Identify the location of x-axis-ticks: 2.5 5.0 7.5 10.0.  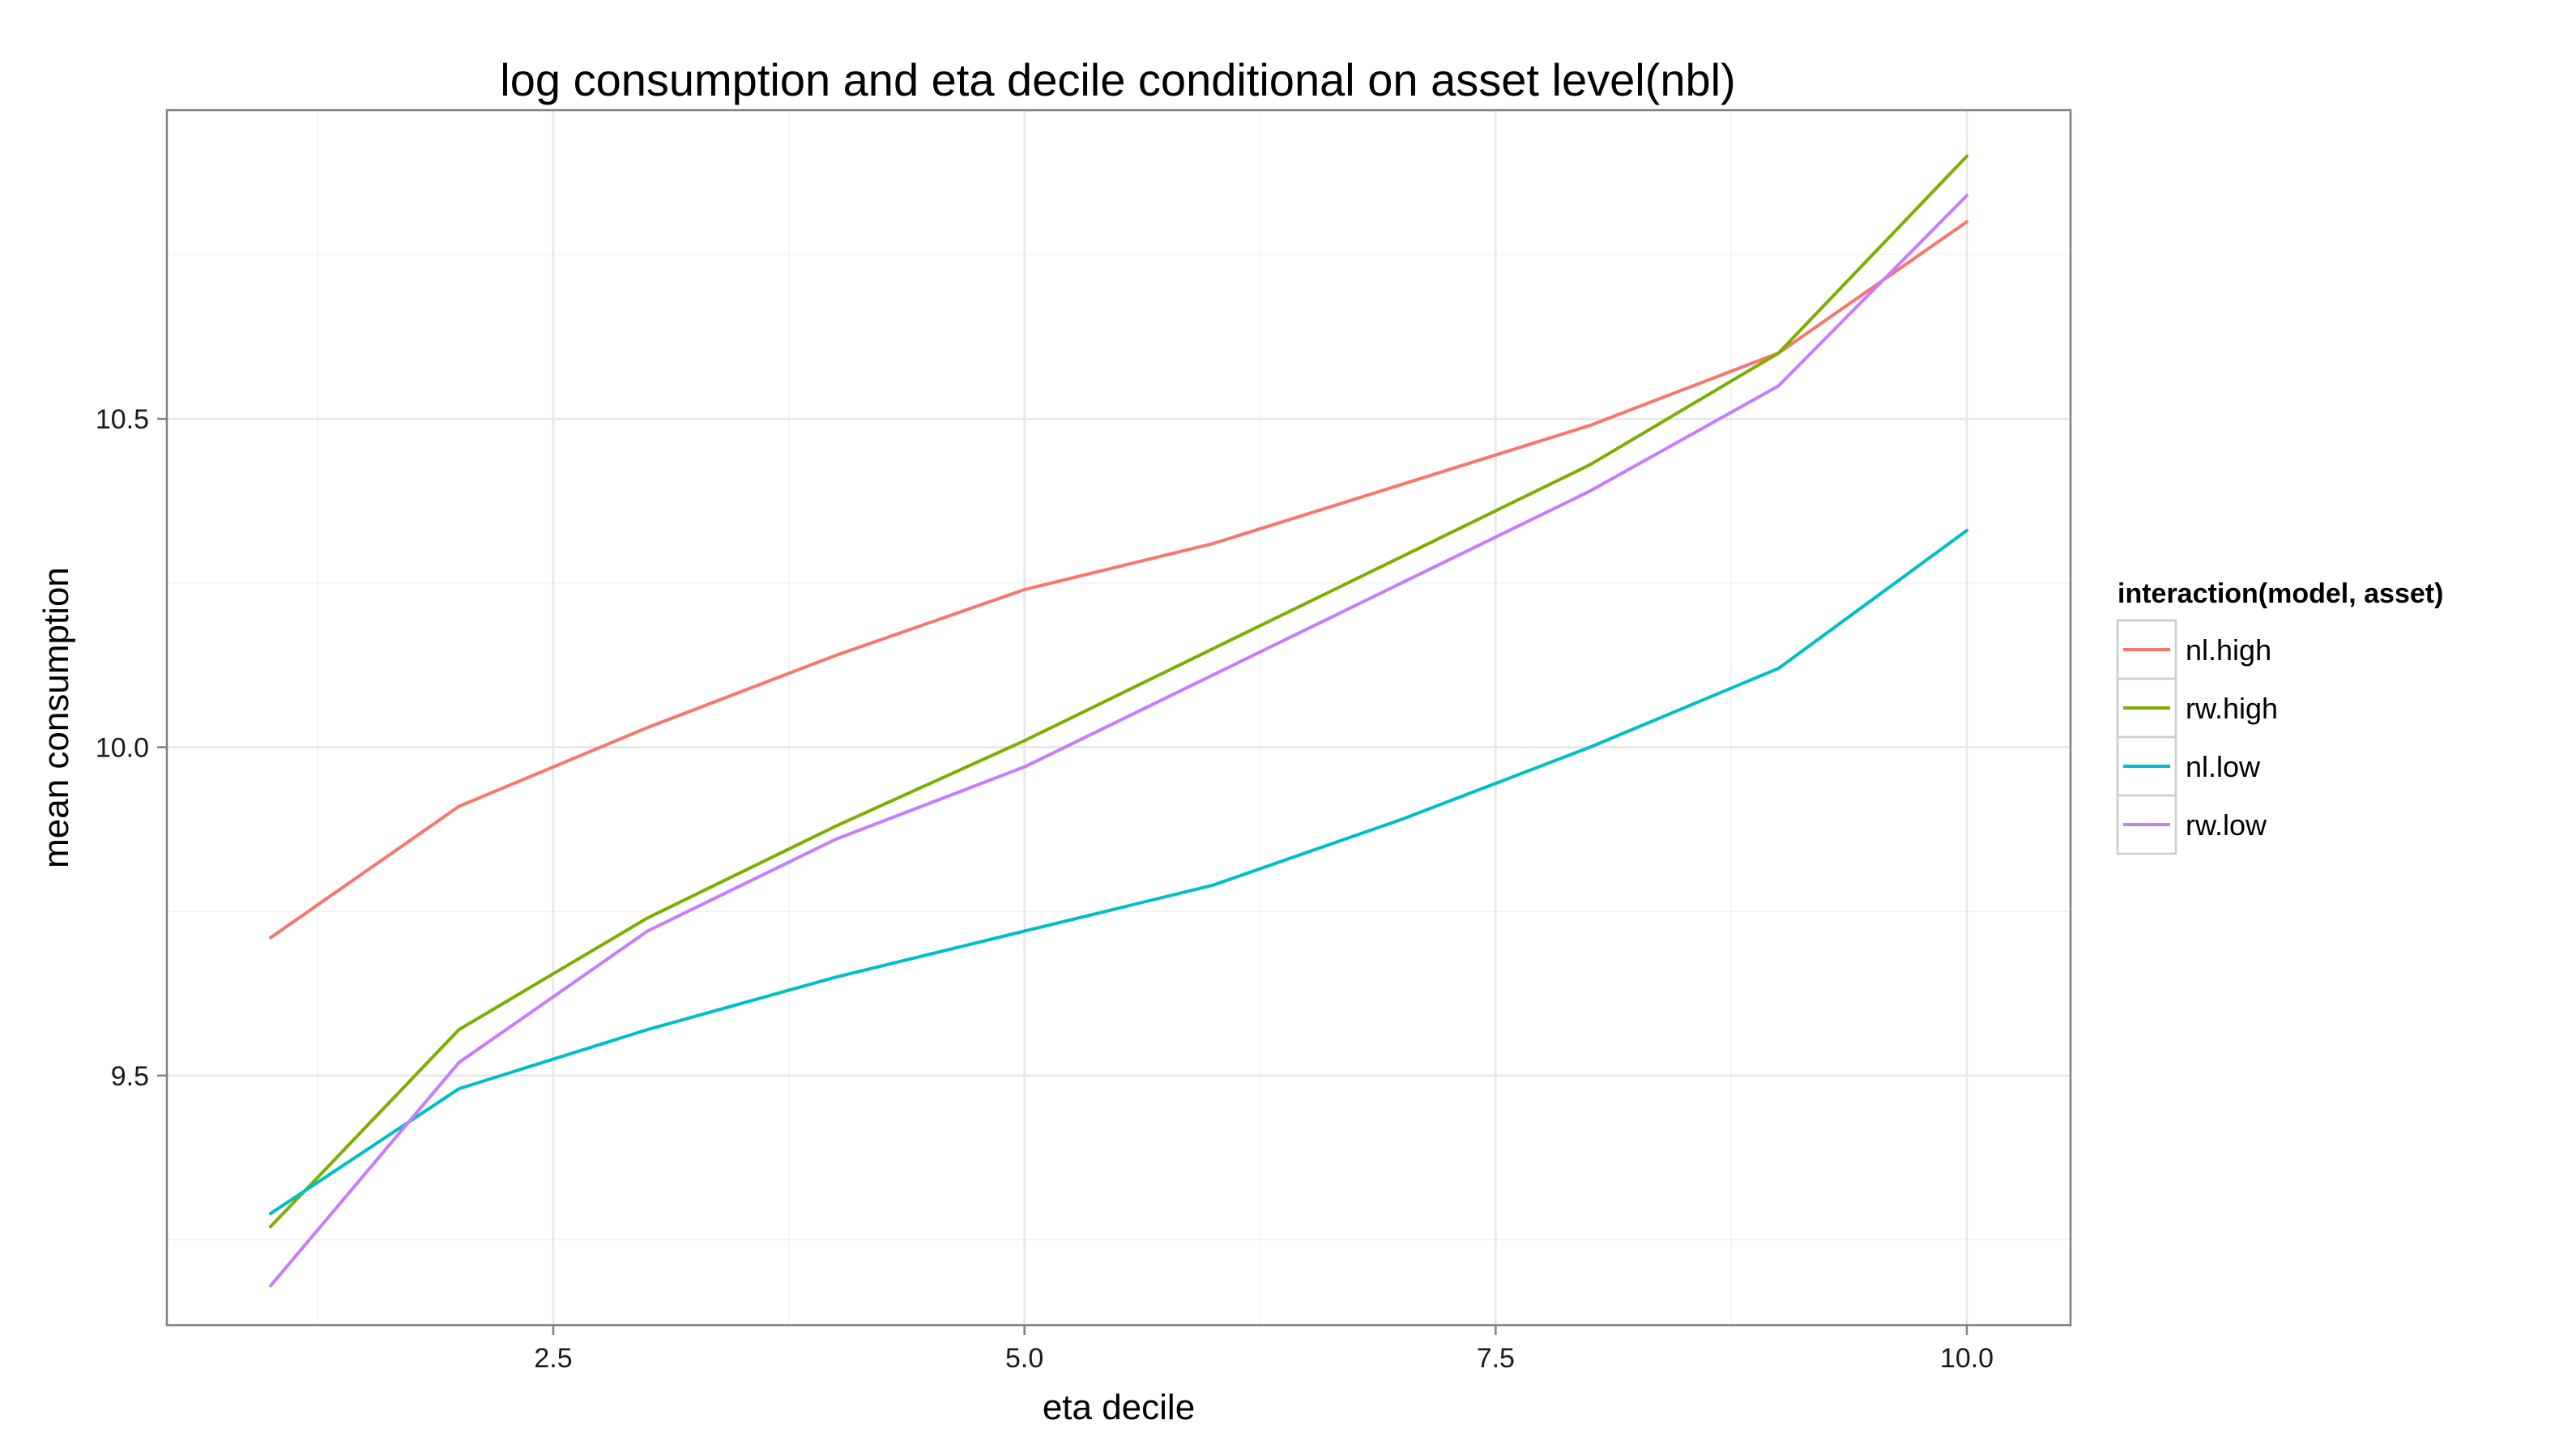
(1264, 1349).